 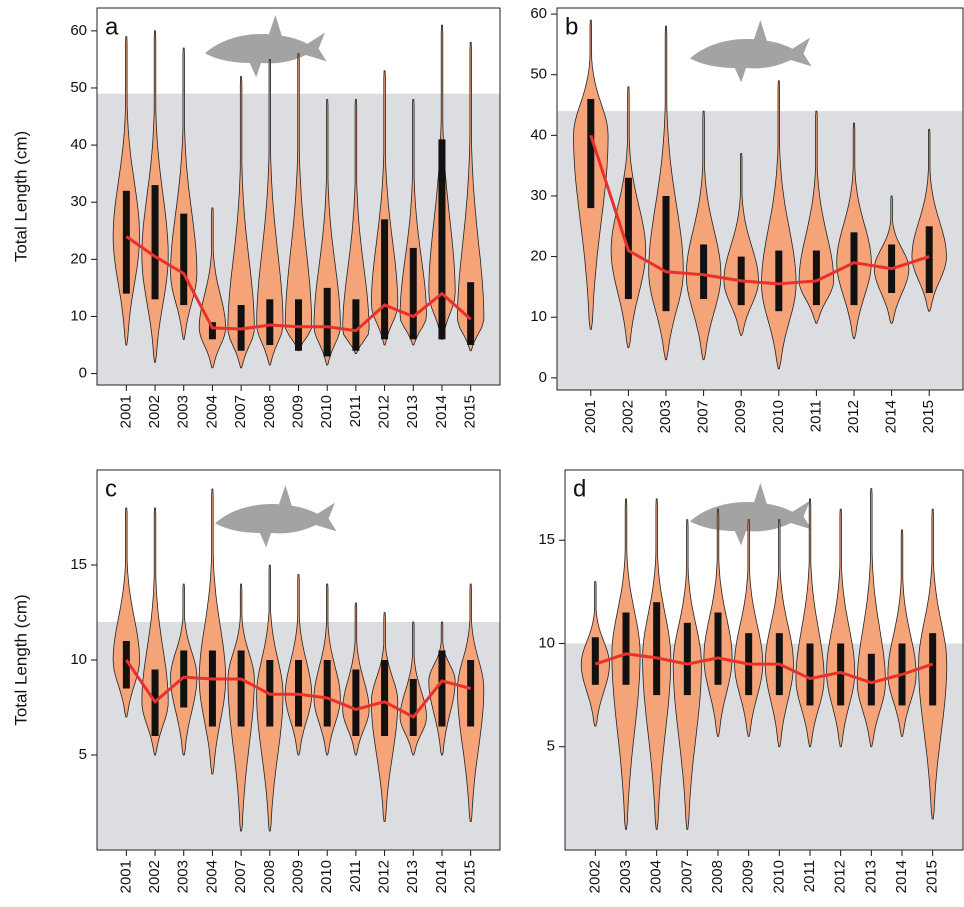 I want to click on y-tick-label: 40, so click(x=538, y=134).